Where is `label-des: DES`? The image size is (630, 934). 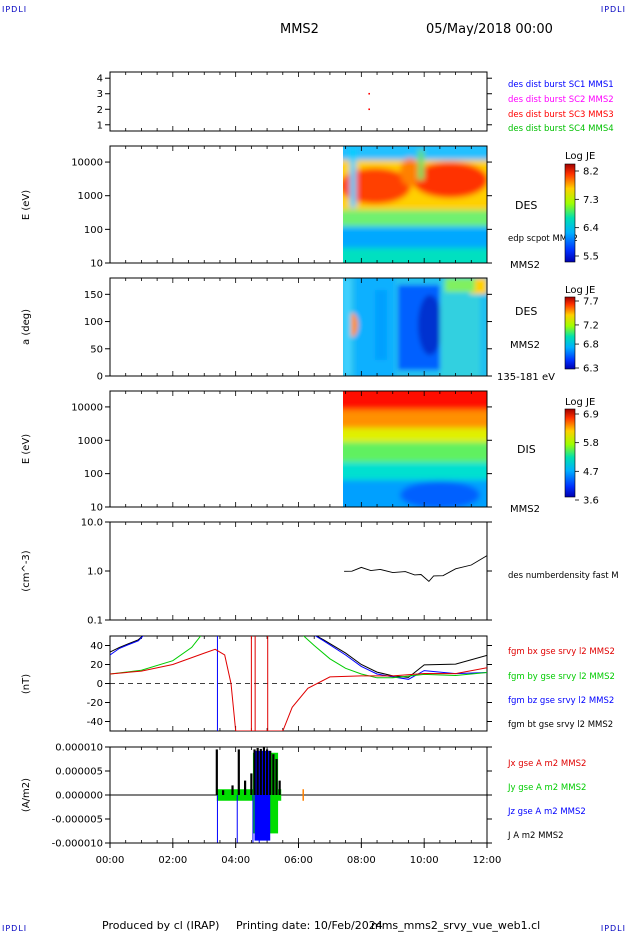 label-des: DES is located at coordinates (526, 205).